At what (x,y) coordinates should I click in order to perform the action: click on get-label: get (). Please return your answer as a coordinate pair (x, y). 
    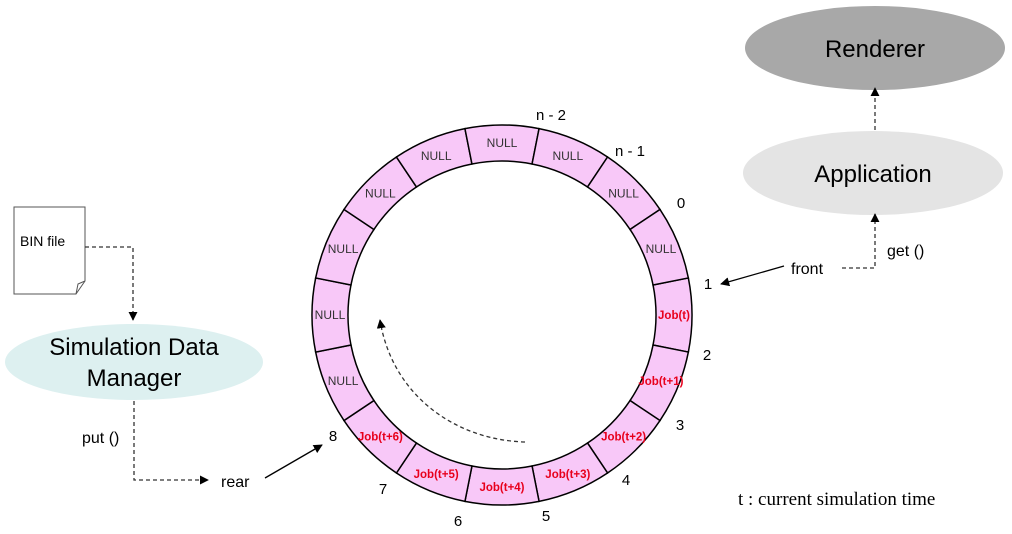
    Looking at the image, I should click on (905, 251).